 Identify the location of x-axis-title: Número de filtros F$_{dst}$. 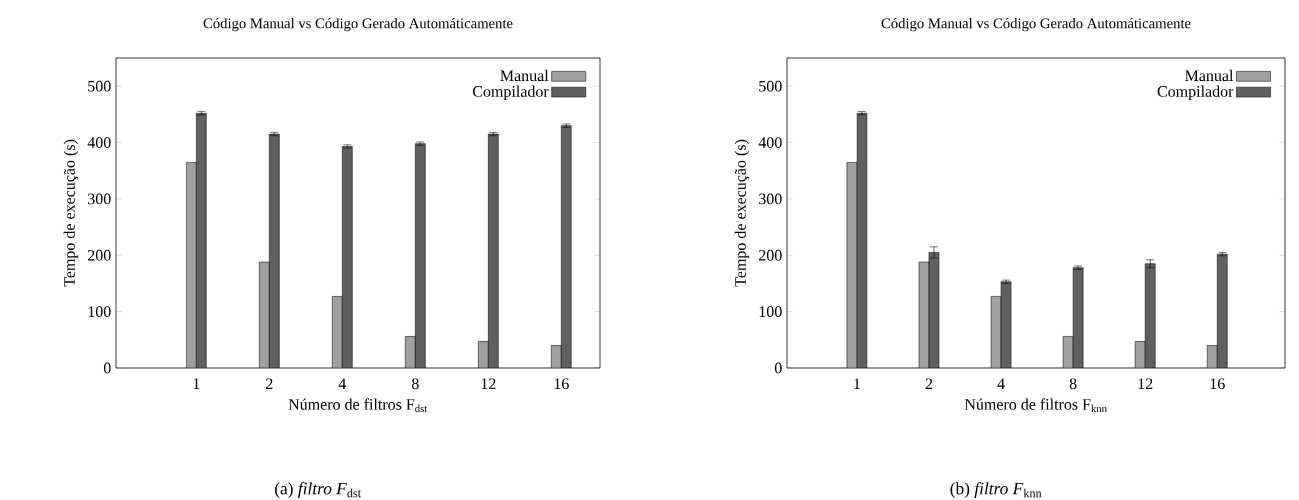
(358, 405).